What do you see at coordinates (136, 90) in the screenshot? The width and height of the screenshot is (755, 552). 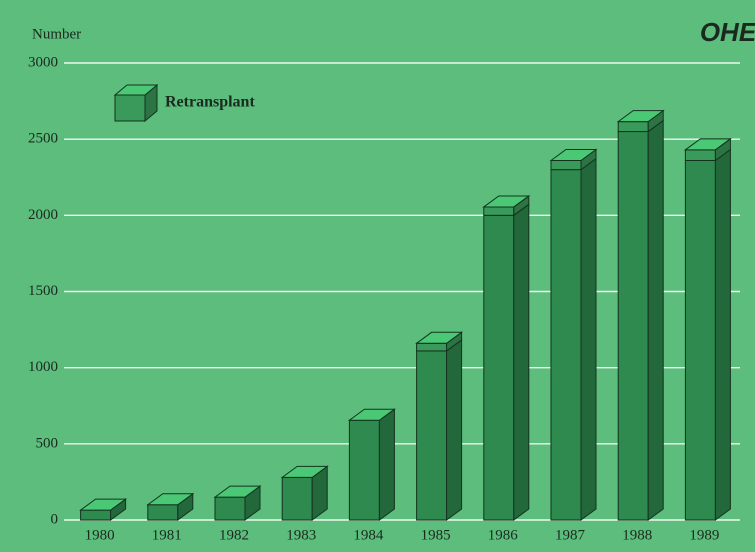 I see `legend-swatch-top` at bounding box center [136, 90].